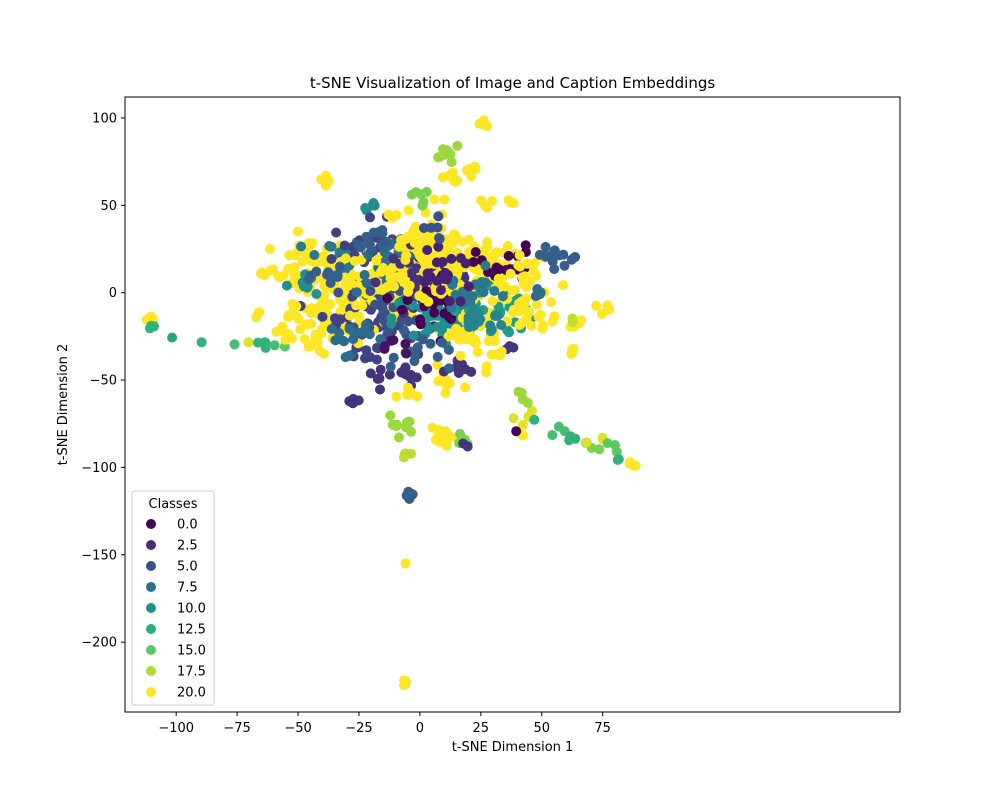 The width and height of the screenshot is (1000, 800). What do you see at coordinates (113, 293) in the screenshot?
I see `y-tick-label: 0` at bounding box center [113, 293].